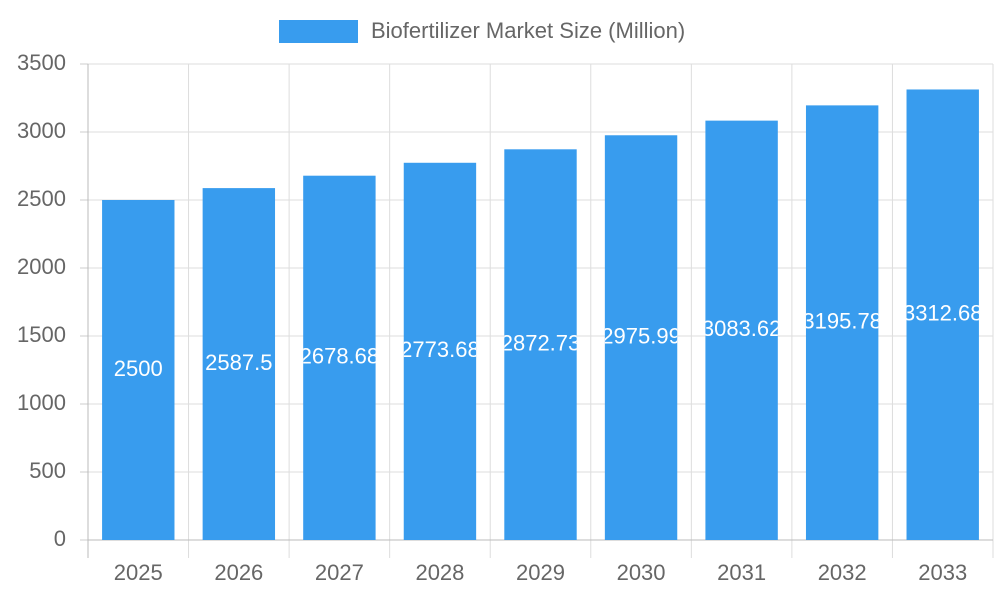  What do you see at coordinates (528, 30) in the screenshot?
I see `legend-label: Biofertilizer Market Size (Million)` at bounding box center [528, 30].